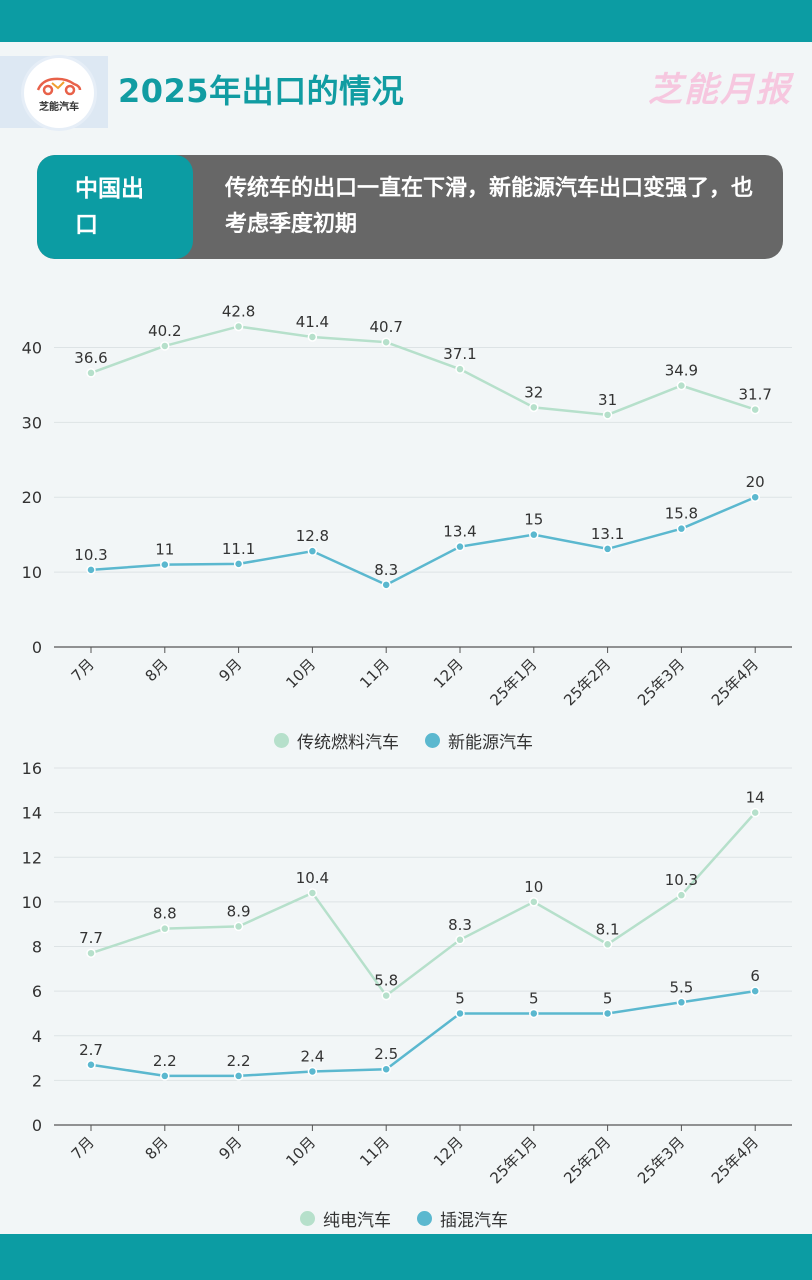 The image size is (812, 1280). Describe the element at coordinates (404, 1218) in the screenshot. I see `legend-chart-2: 纯电汽车 插混汽车` at that location.